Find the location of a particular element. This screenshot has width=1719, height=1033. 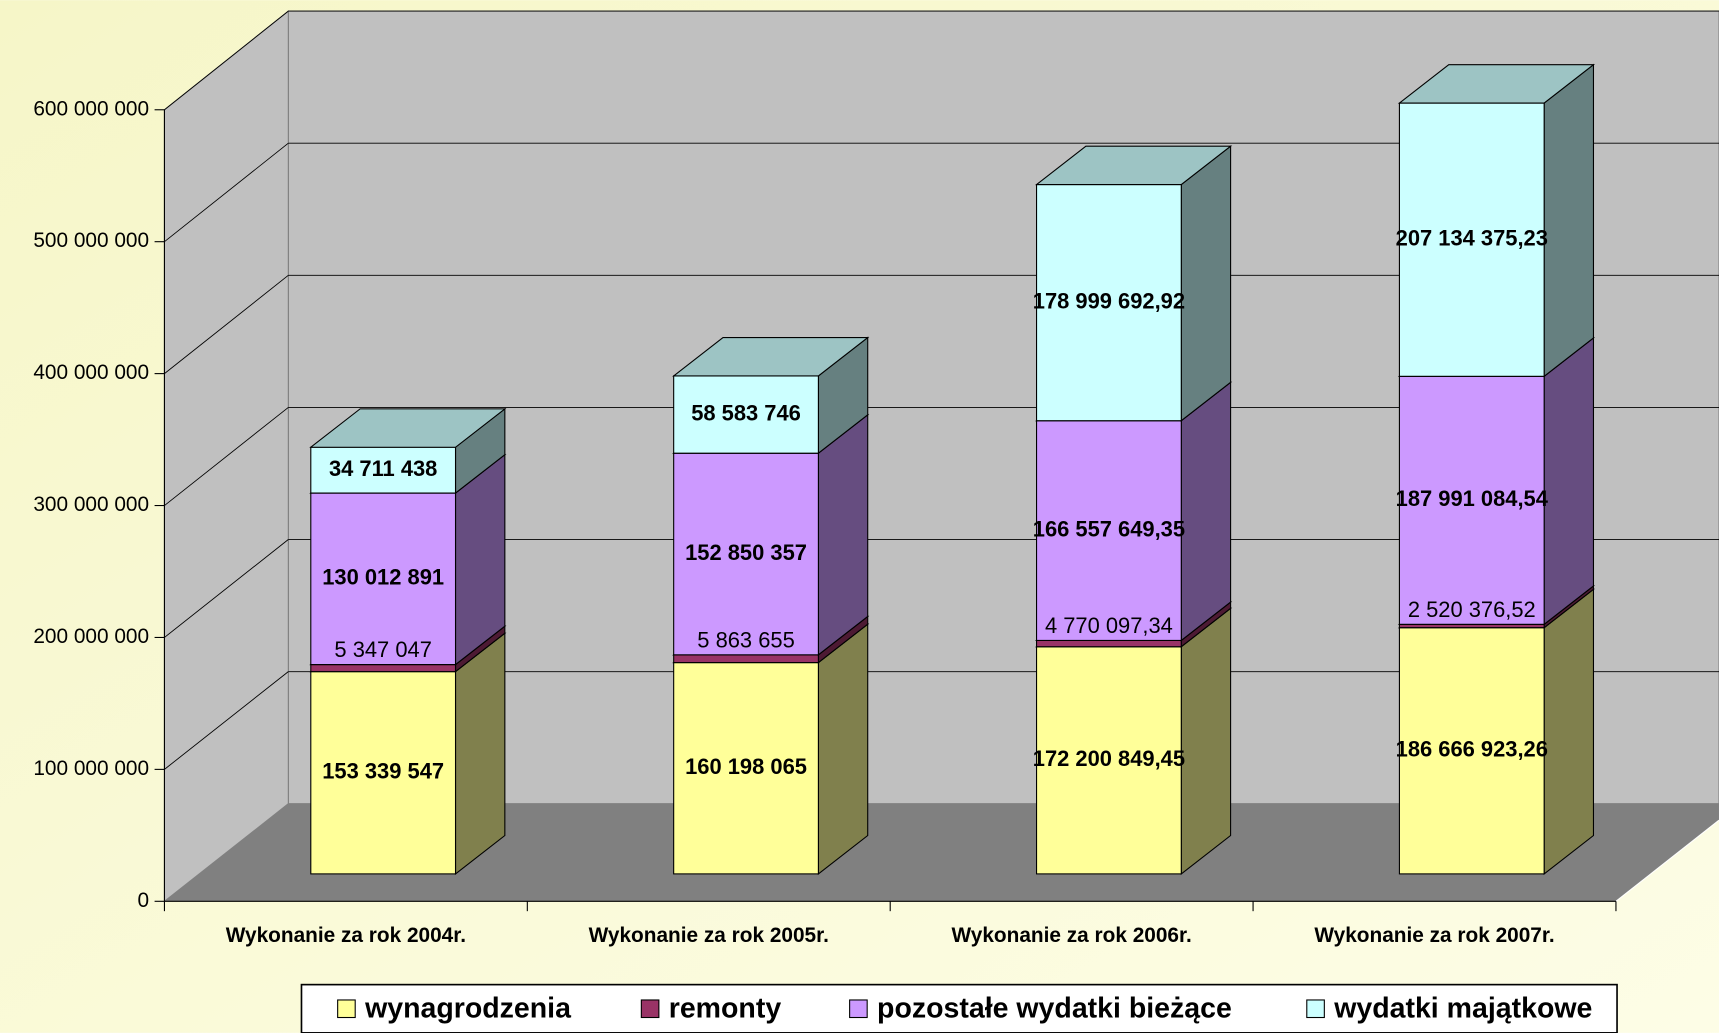

value-label: 4 770 097,34 is located at coordinates (1109, 625).